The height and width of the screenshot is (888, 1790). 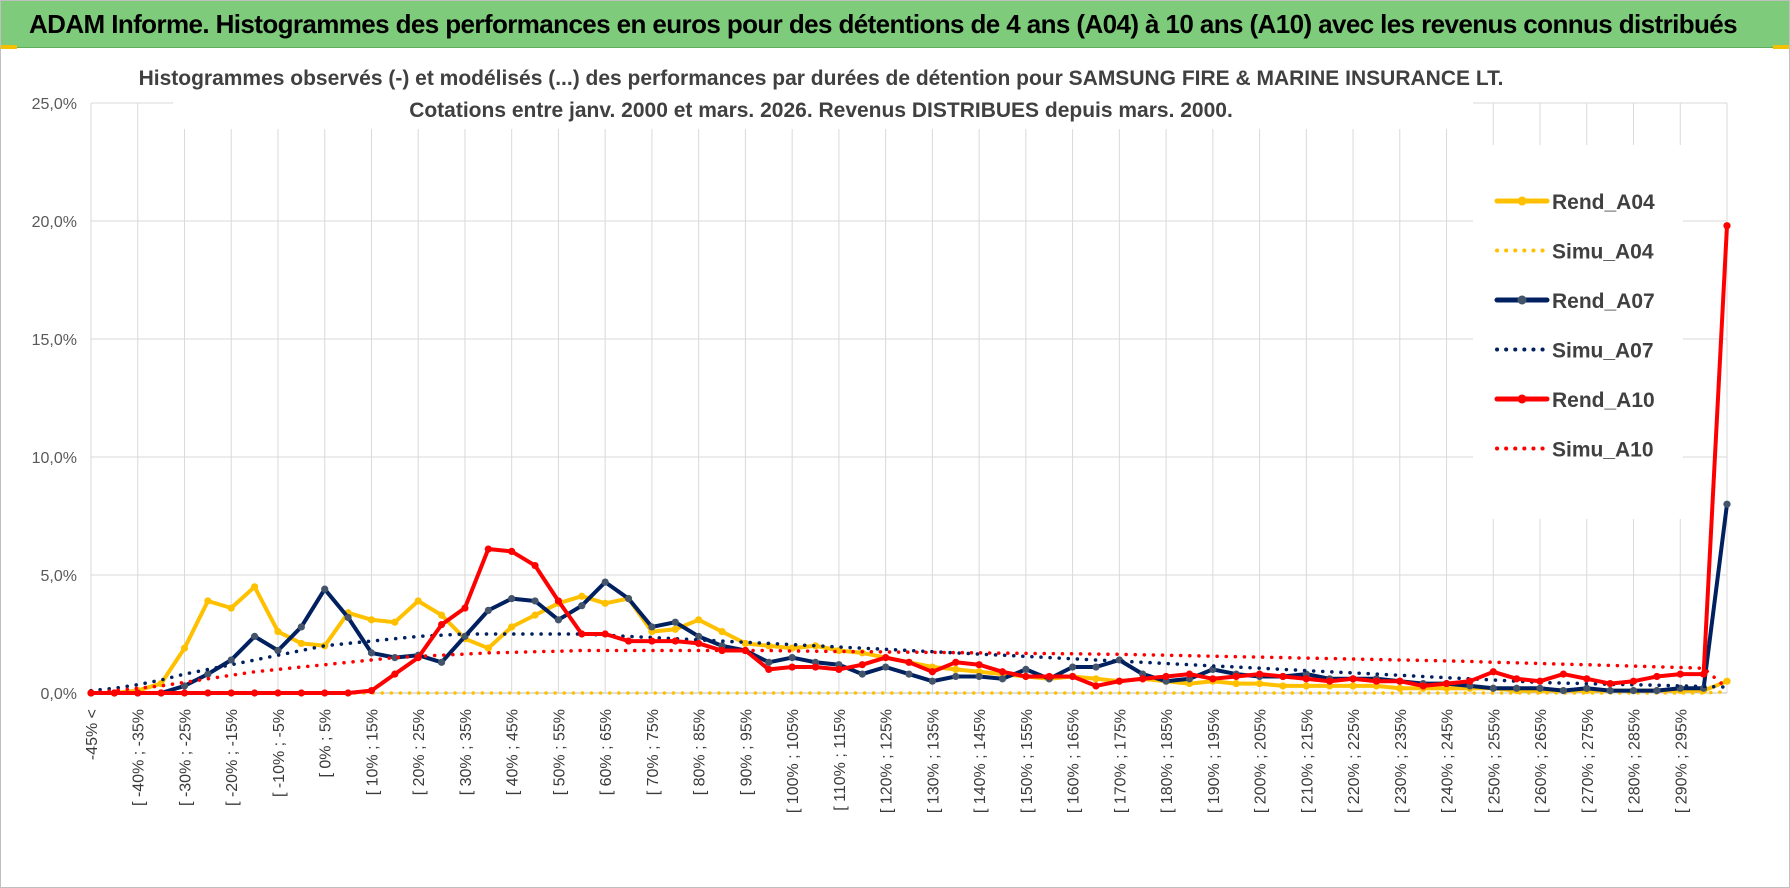 What do you see at coordinates (1603, 202) in the screenshot?
I see `legend-label-rend-a04: Rend_A04` at bounding box center [1603, 202].